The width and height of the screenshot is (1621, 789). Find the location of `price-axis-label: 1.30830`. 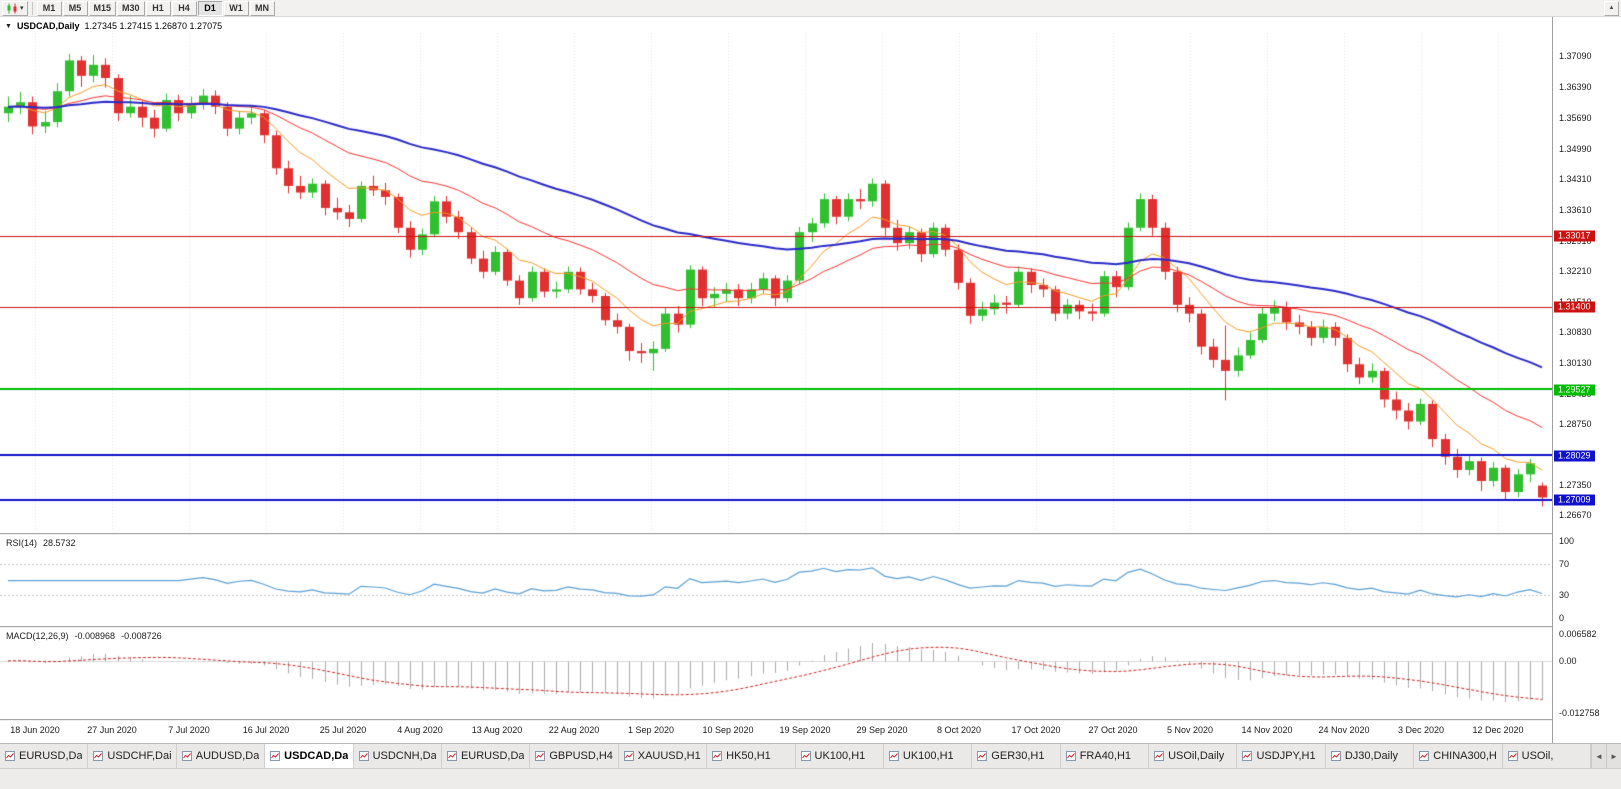

price-axis-label: 1.30830 is located at coordinates (1575, 332).